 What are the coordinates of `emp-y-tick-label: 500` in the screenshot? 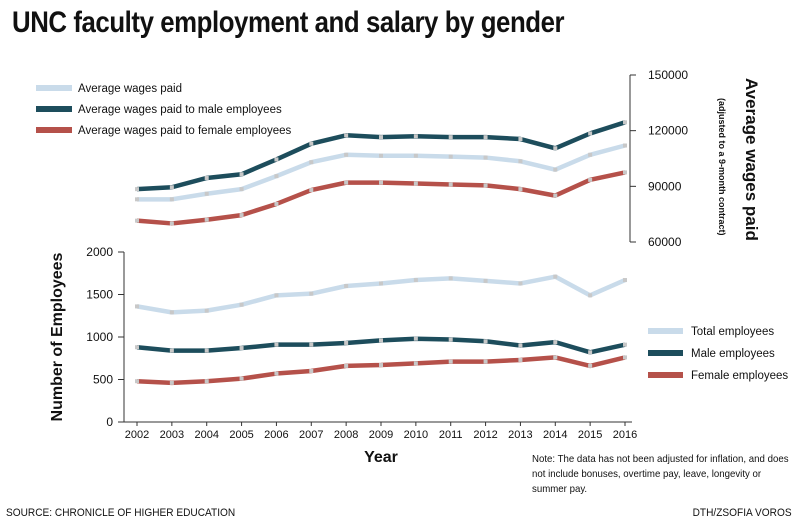 It's located at (103, 380).